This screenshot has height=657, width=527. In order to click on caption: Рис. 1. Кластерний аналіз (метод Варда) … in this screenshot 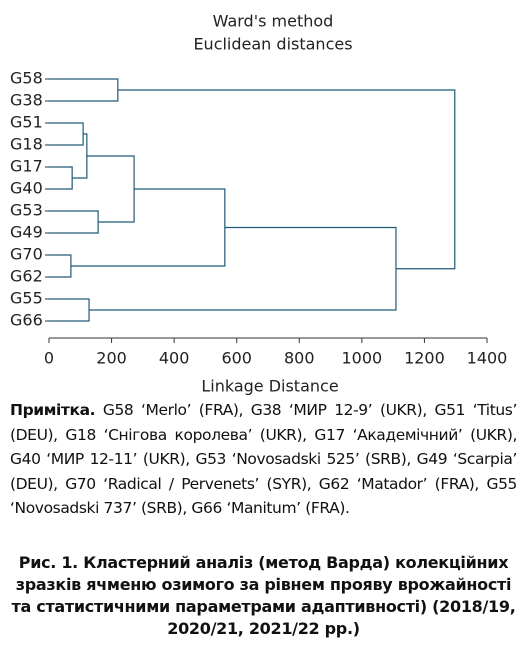, I will do `click(263, 595)`.